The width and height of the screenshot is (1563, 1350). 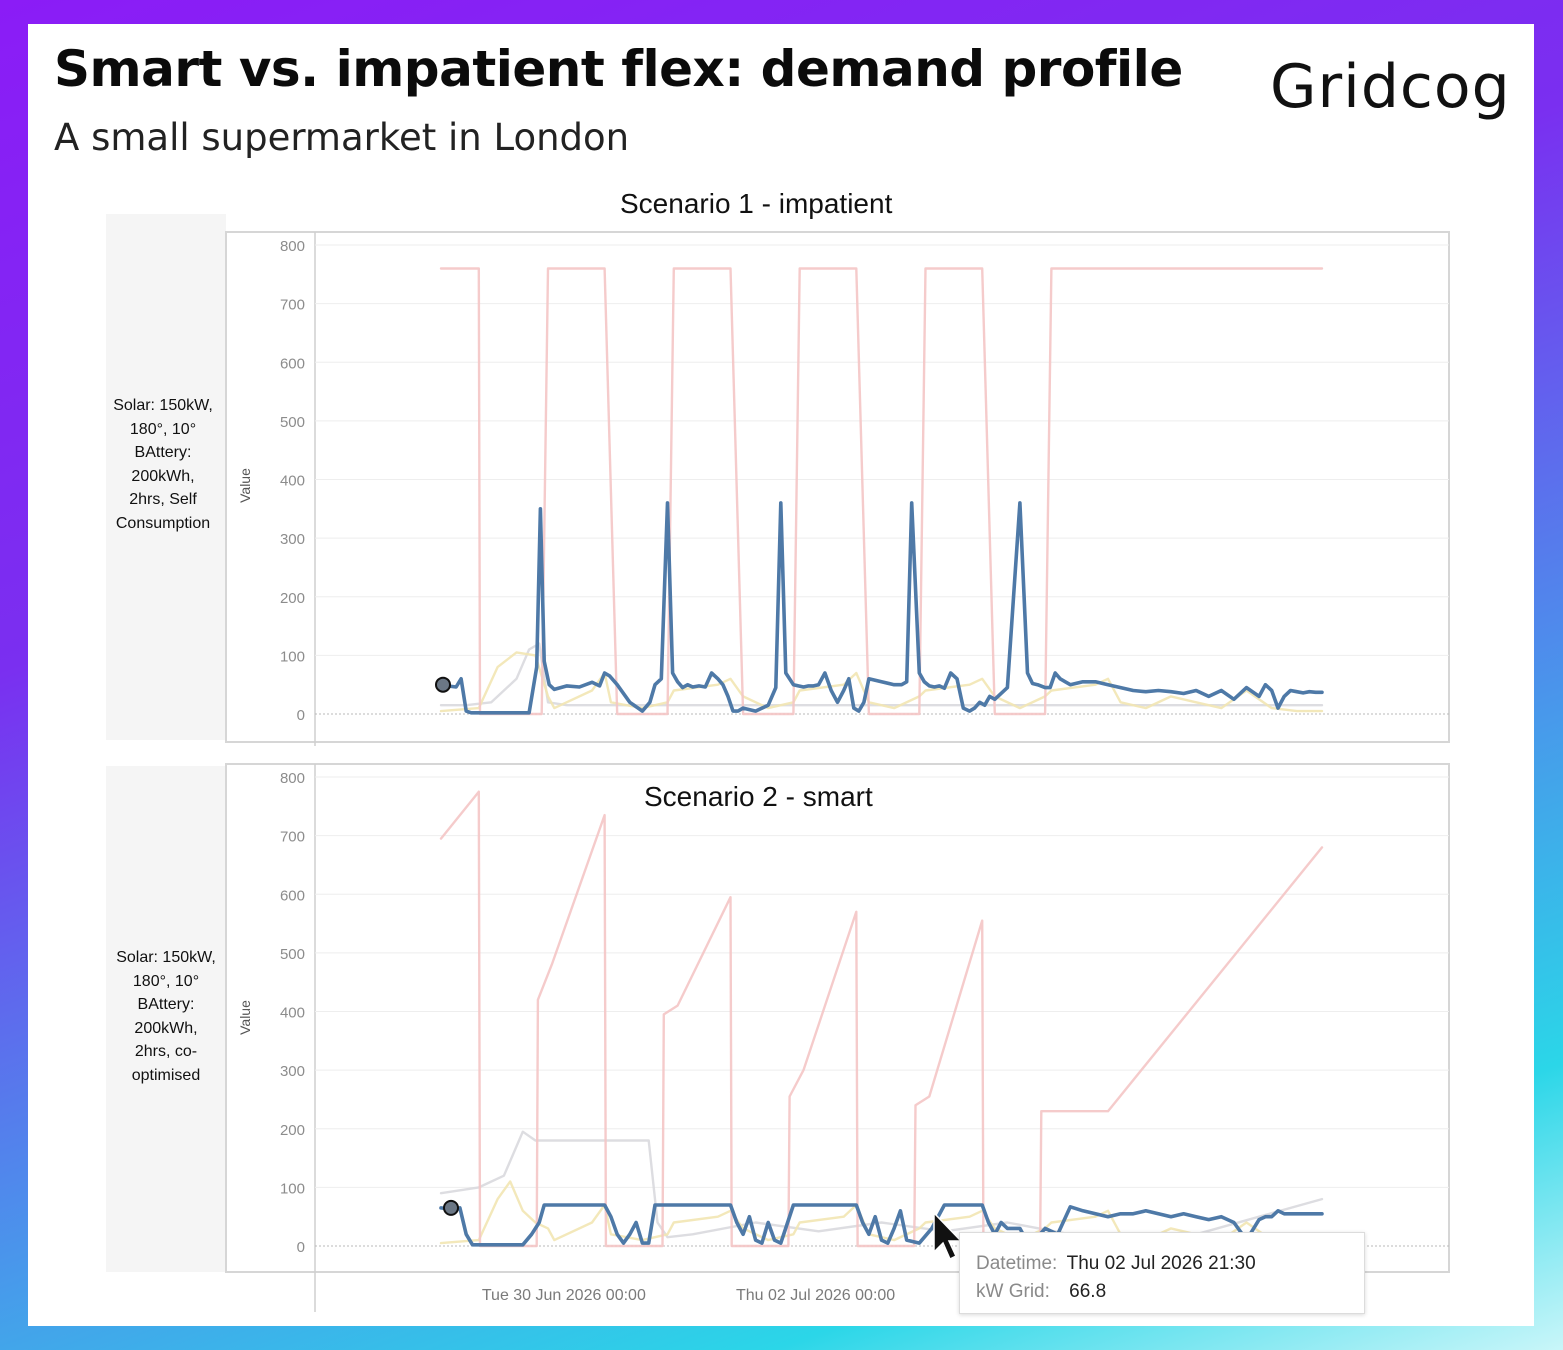 I want to click on chart-1-y-tick-label: 400, so click(x=292, y=481).